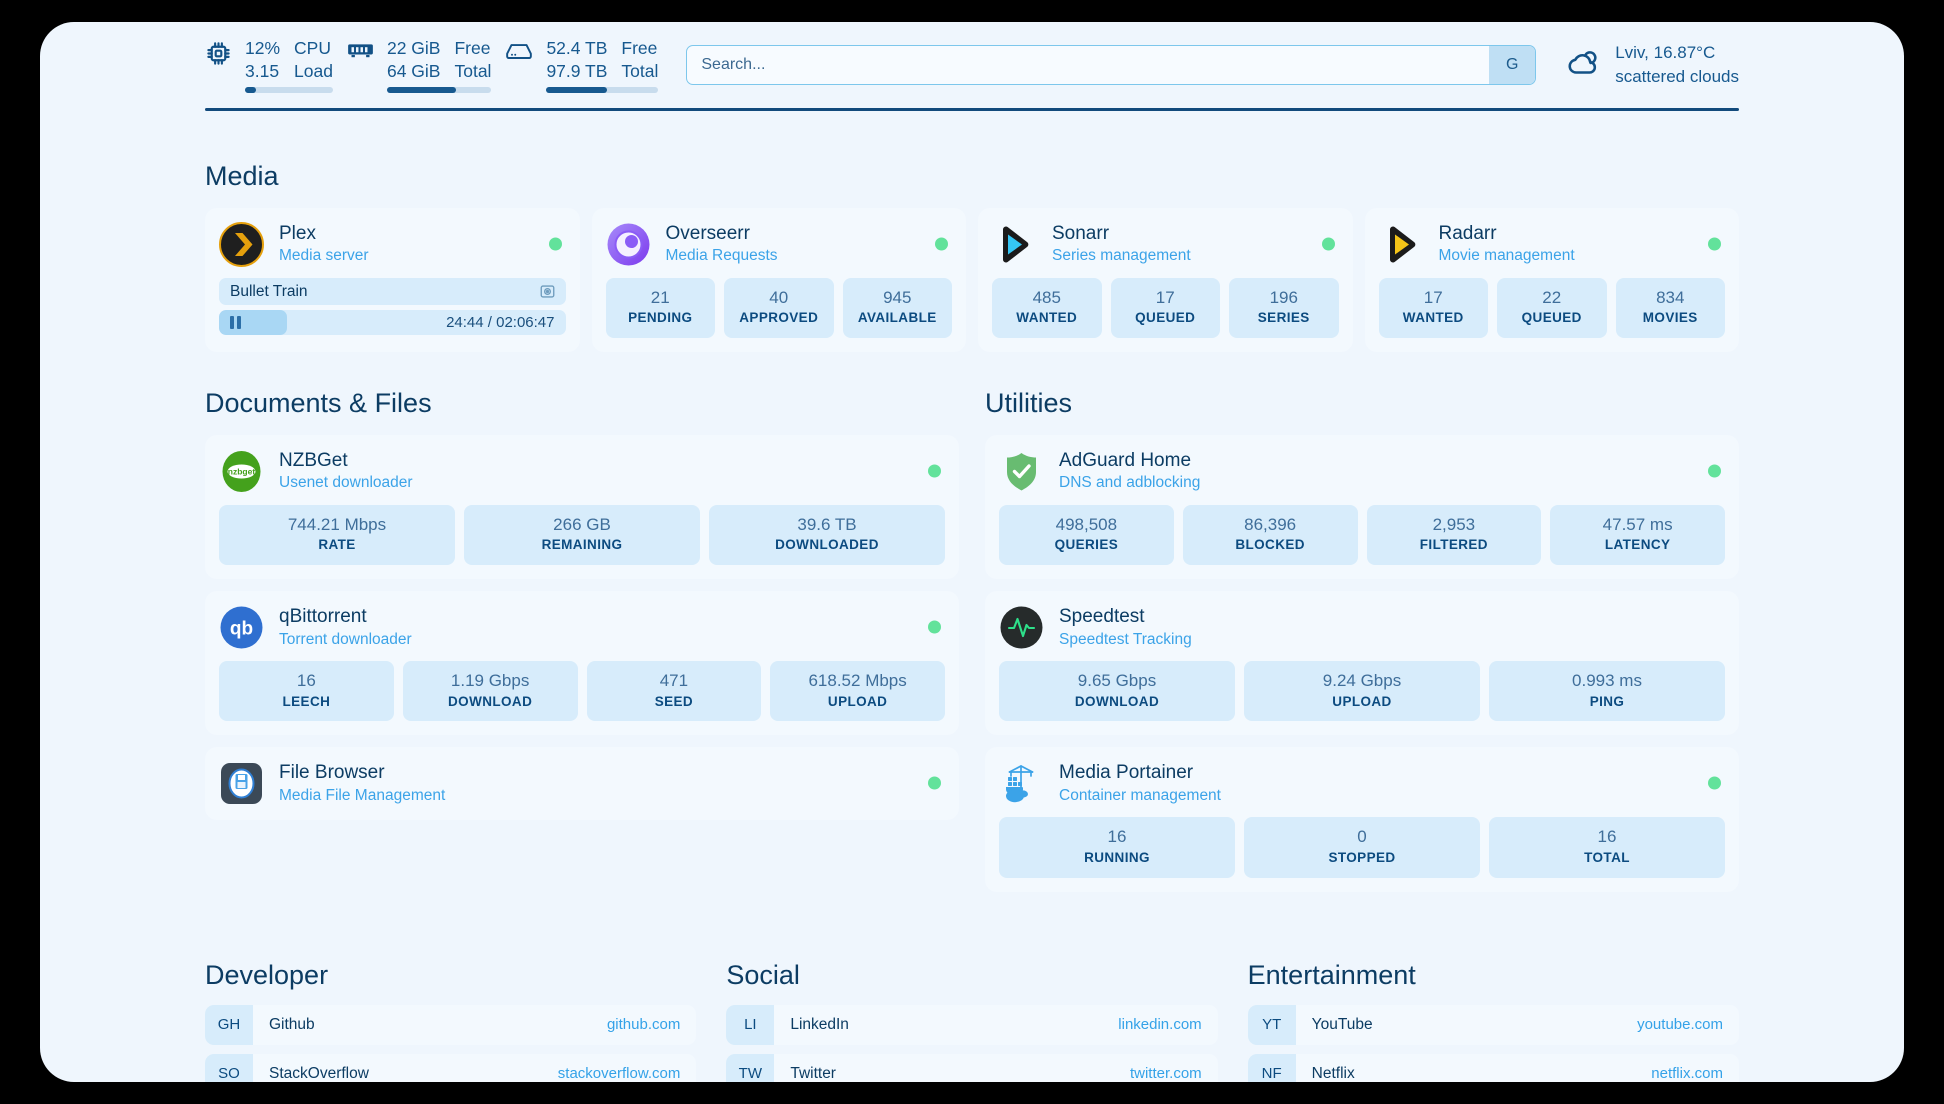  Describe the element at coordinates (721, 256) in the screenshot. I see `overseerr-subtitle: Media Requests` at that location.